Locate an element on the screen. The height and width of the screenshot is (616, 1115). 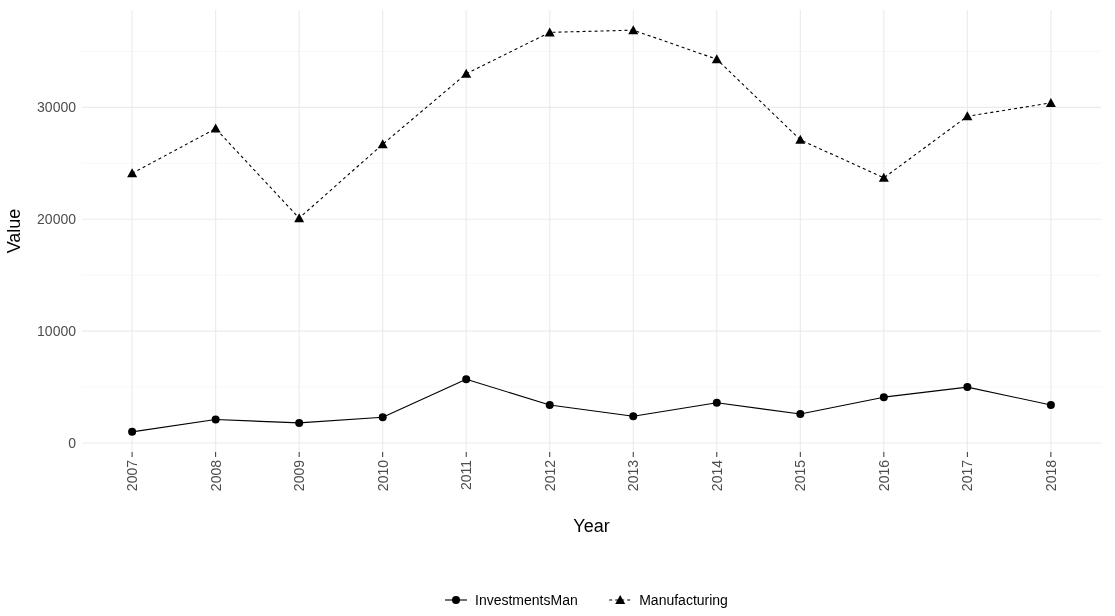
x-tick-label: 2016 is located at coordinates (883, 475).